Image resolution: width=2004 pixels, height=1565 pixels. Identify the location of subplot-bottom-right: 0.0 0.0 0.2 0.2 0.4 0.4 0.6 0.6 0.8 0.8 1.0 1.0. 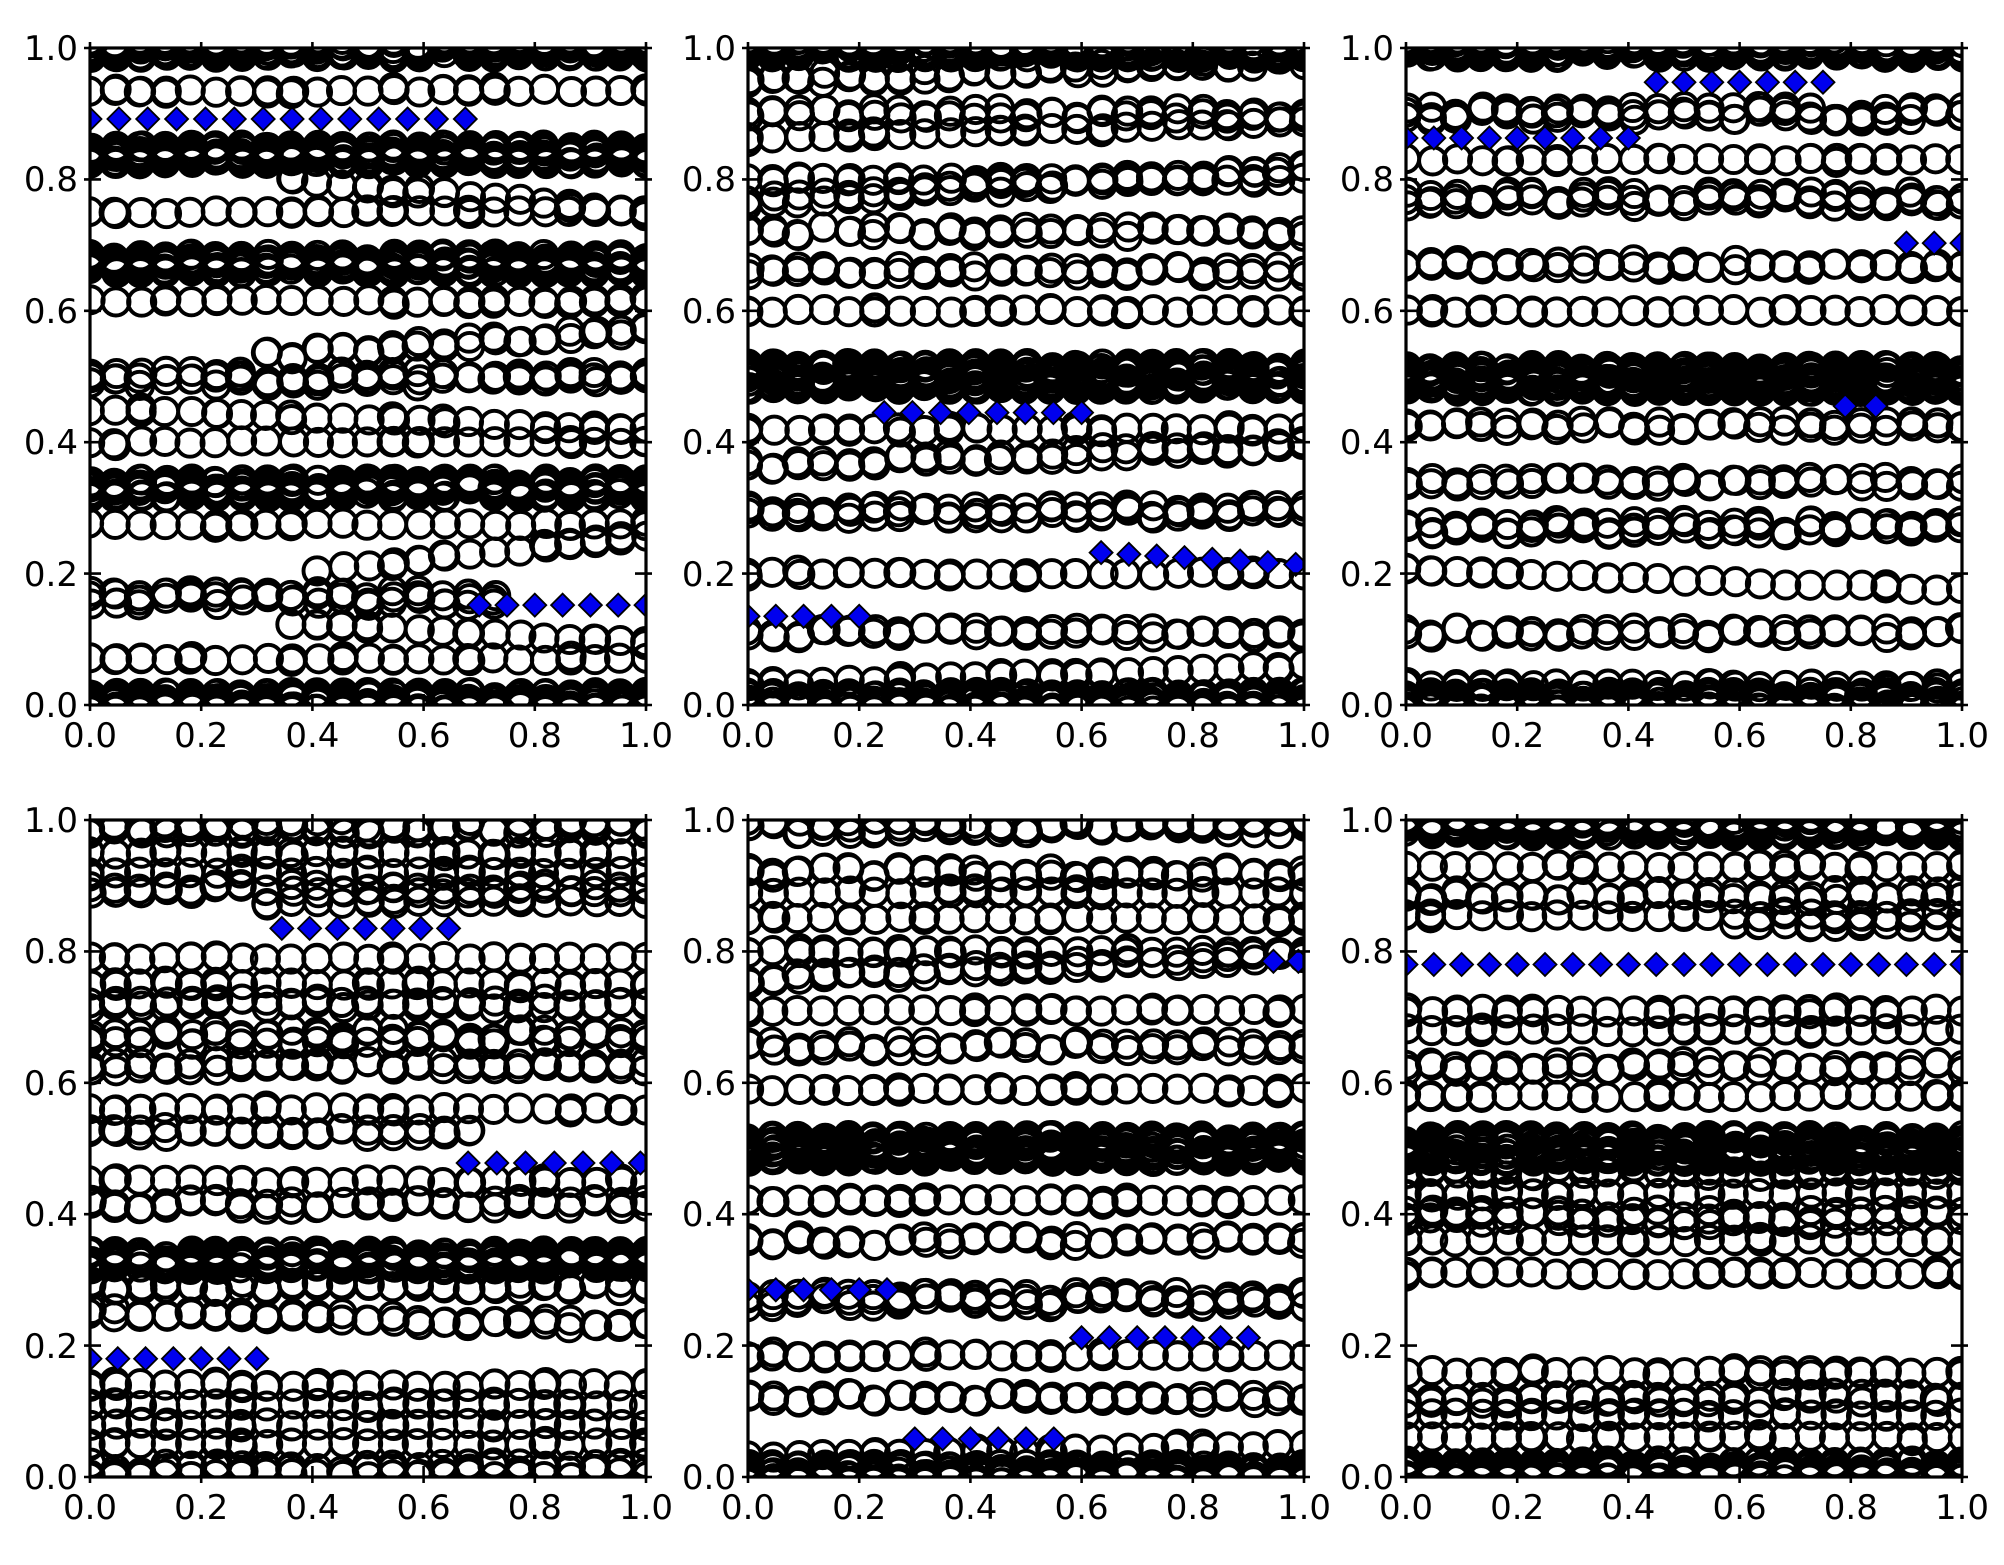
(1684, 1148).